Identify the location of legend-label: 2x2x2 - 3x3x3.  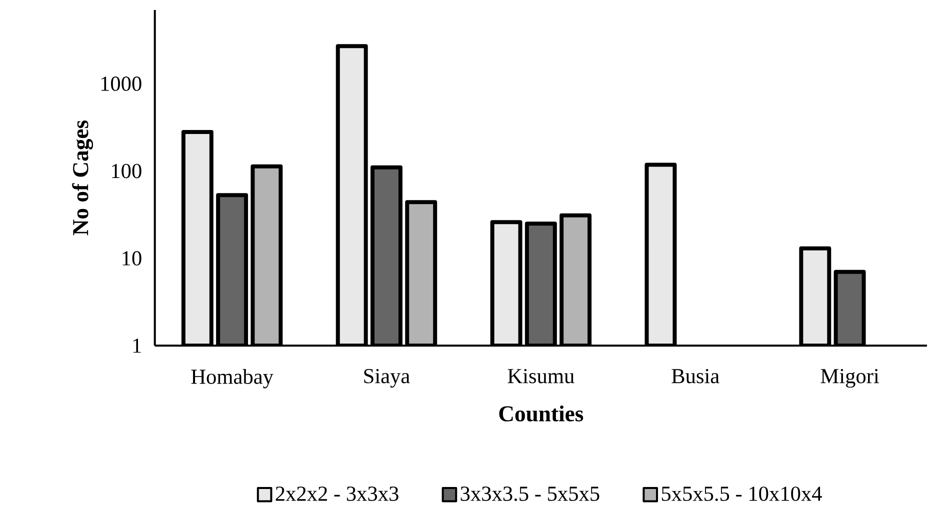
(337, 493).